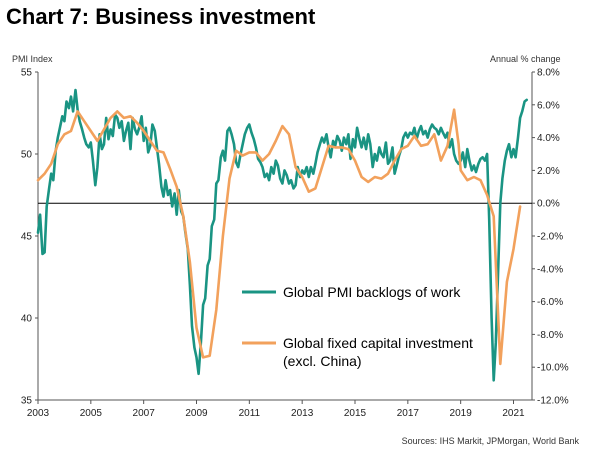 Image resolution: width=589 pixels, height=456 pixels. Describe the element at coordinates (408, 413) in the screenshot. I see `x-tick-label: 2017` at that location.